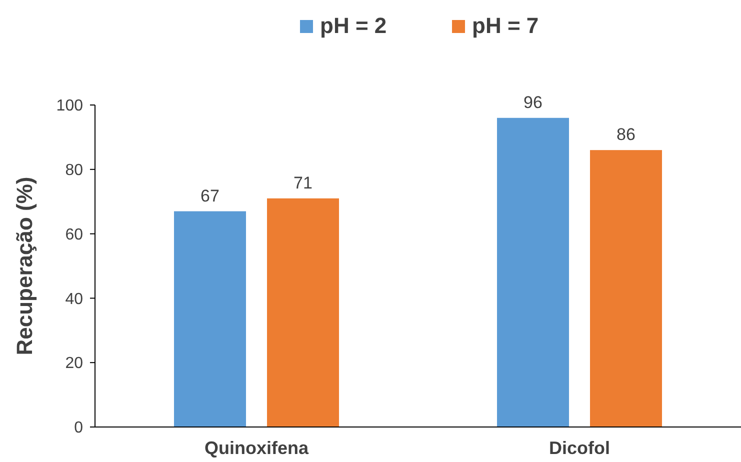 The width and height of the screenshot is (741, 462). I want to click on legend-label: pH = 7, so click(505, 25).